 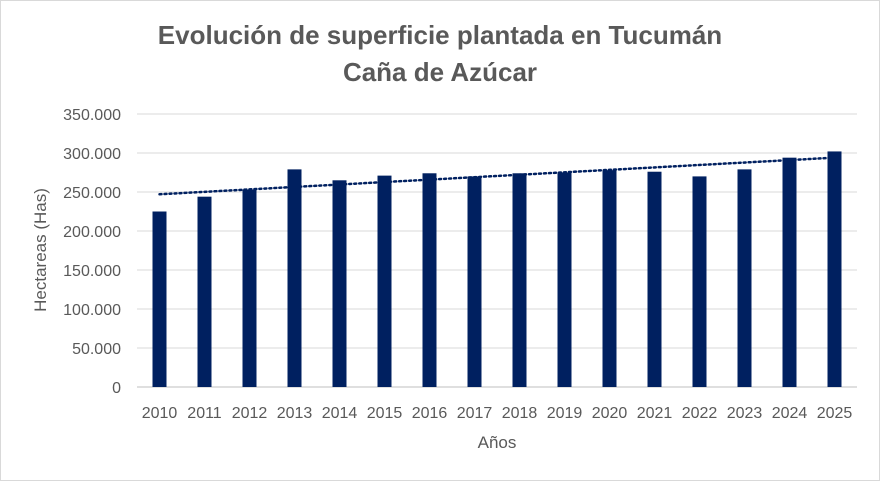 What do you see at coordinates (520, 413) in the screenshot?
I see `x-tick-label: 2018` at bounding box center [520, 413].